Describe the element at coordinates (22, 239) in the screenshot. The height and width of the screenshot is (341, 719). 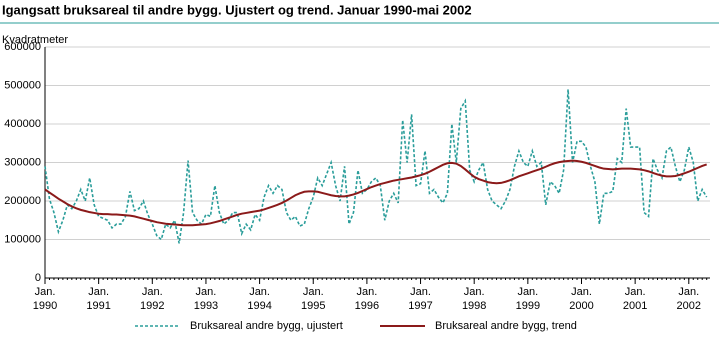
I see `y-tick-label: 100000` at that location.